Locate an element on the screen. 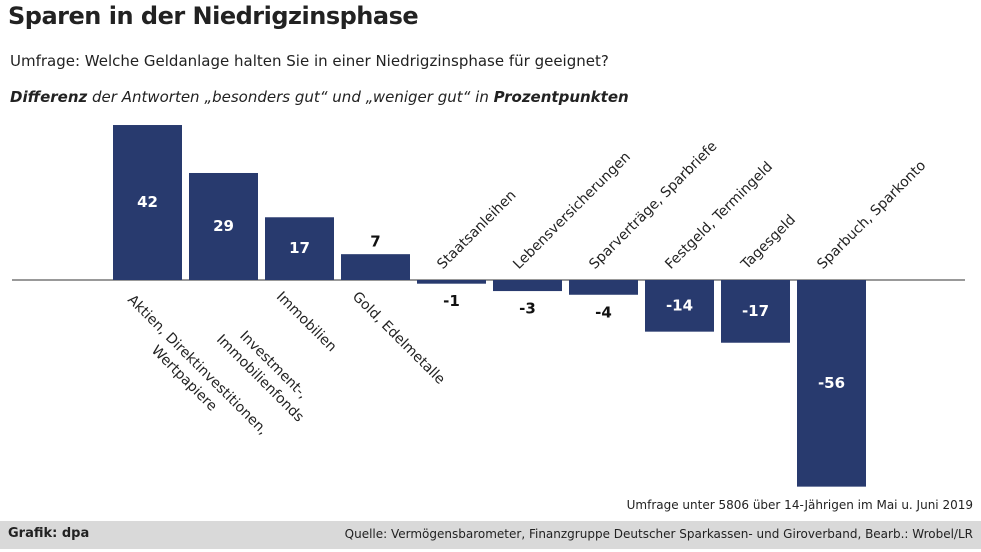 The image size is (981, 552). value-label: -14 is located at coordinates (679, 305).